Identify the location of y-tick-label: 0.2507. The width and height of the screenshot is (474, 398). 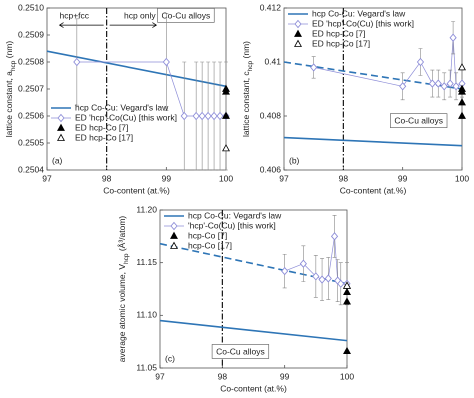
(31, 88).